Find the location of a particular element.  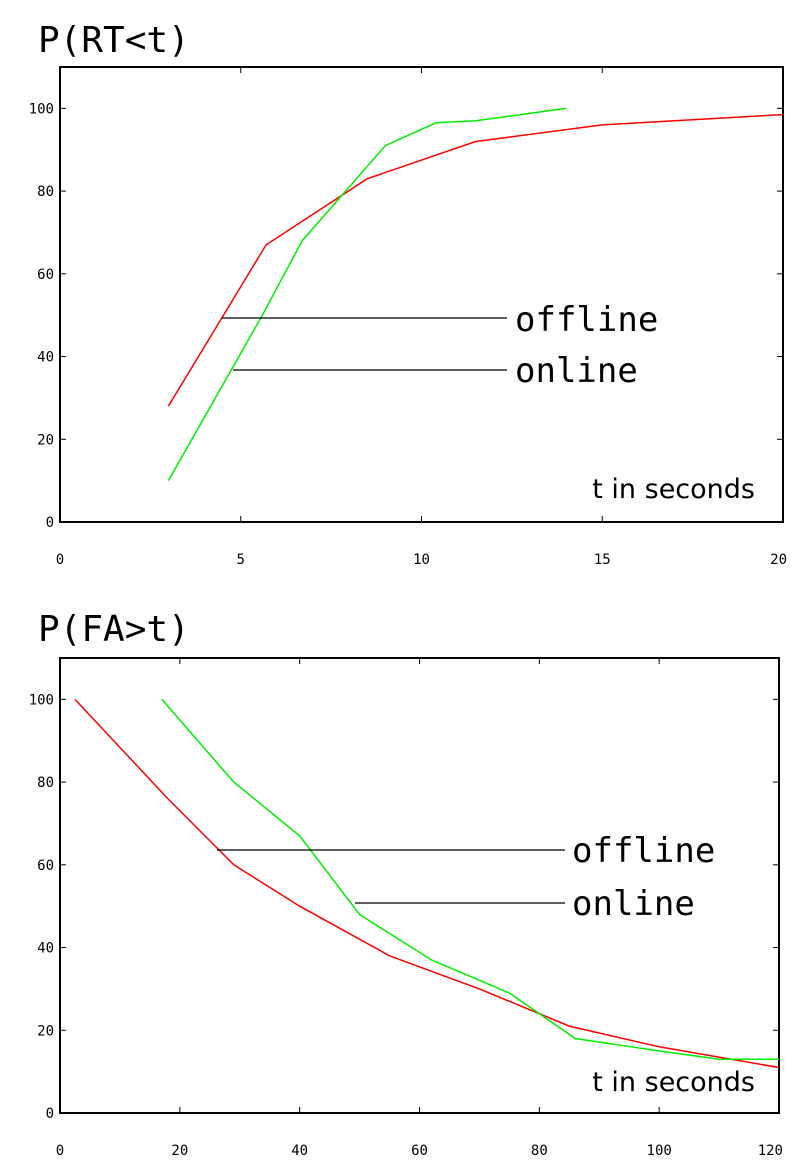

x-tick-label: 80 is located at coordinates (539, 1151).